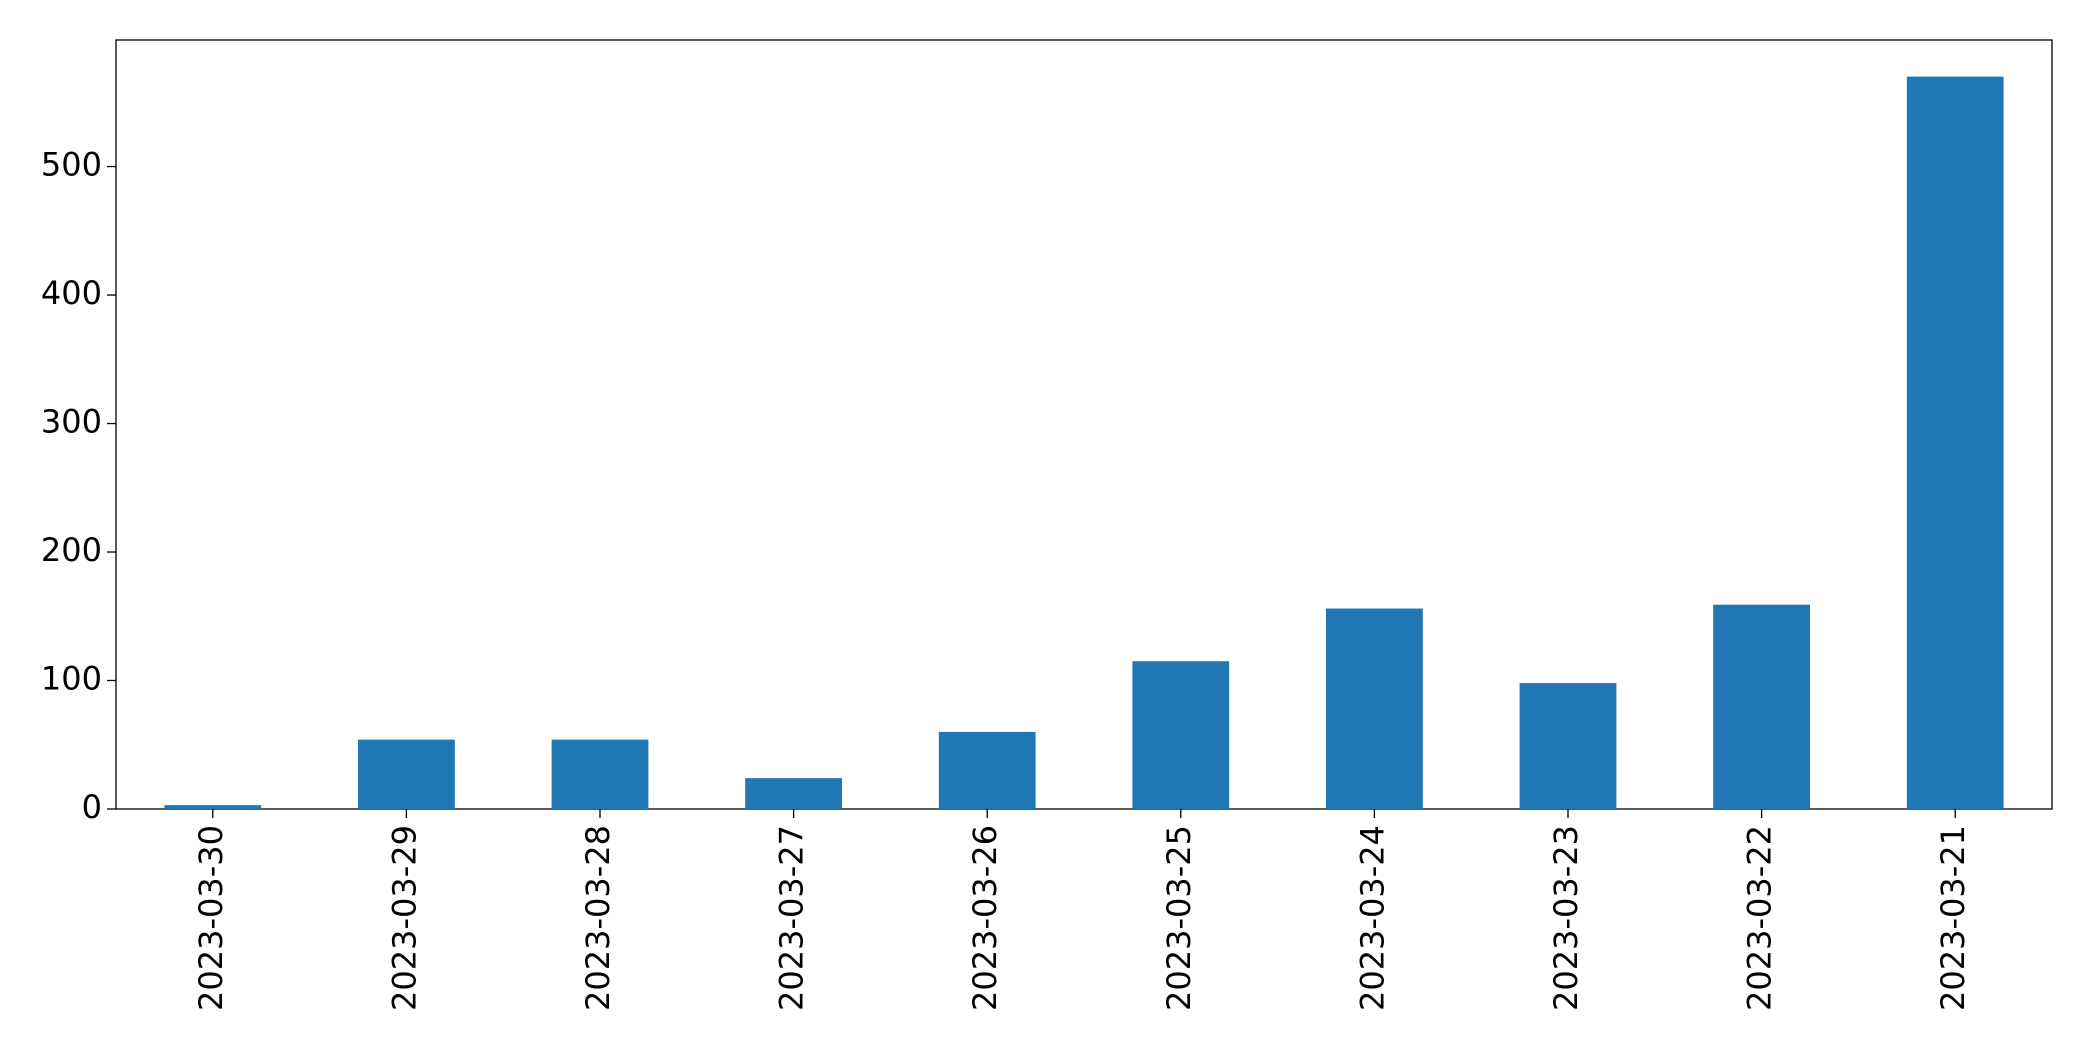 The image size is (2093, 1061). What do you see at coordinates (92, 807) in the screenshot?
I see `y-tick-label: 0` at bounding box center [92, 807].